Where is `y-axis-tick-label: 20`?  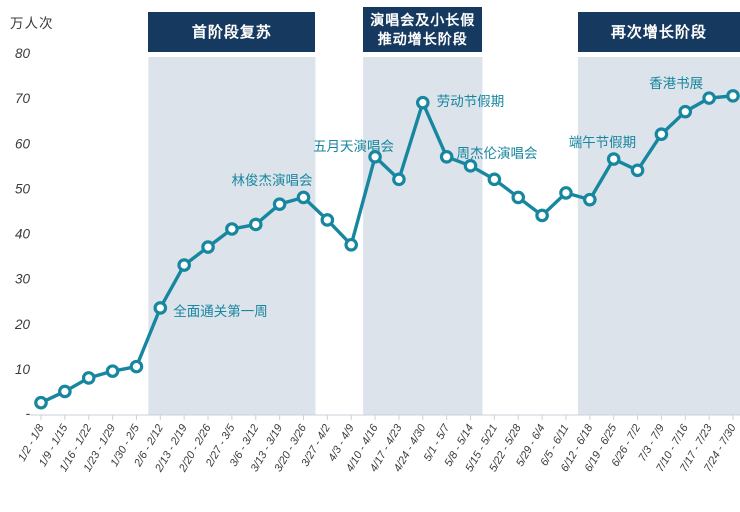
y-axis-tick-label: 20 is located at coordinates (22, 324).